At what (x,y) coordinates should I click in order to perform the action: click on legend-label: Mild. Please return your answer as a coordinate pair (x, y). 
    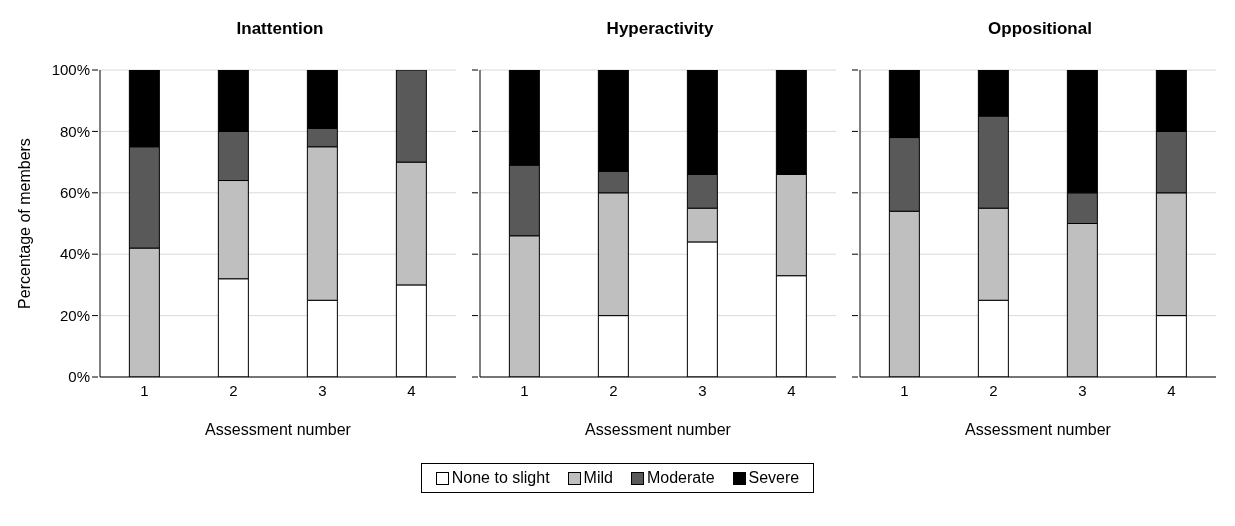
    Looking at the image, I should click on (598, 478).